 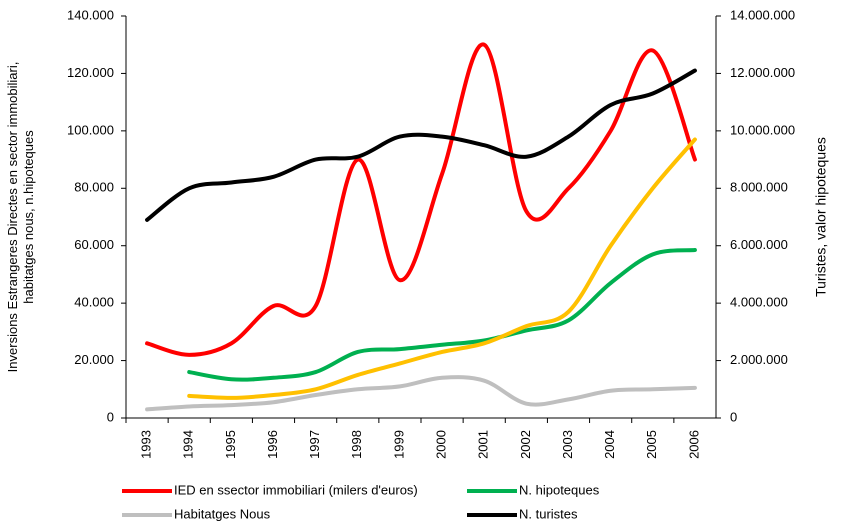 I want to click on y2-tick-label: 2.000.000, so click(x=759, y=359).